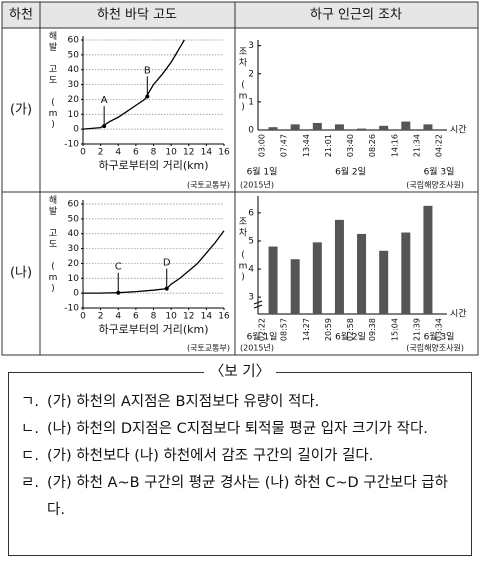 This screenshot has height=563, width=481. I want to click on x-tick-label: 04:22, so click(439, 145).